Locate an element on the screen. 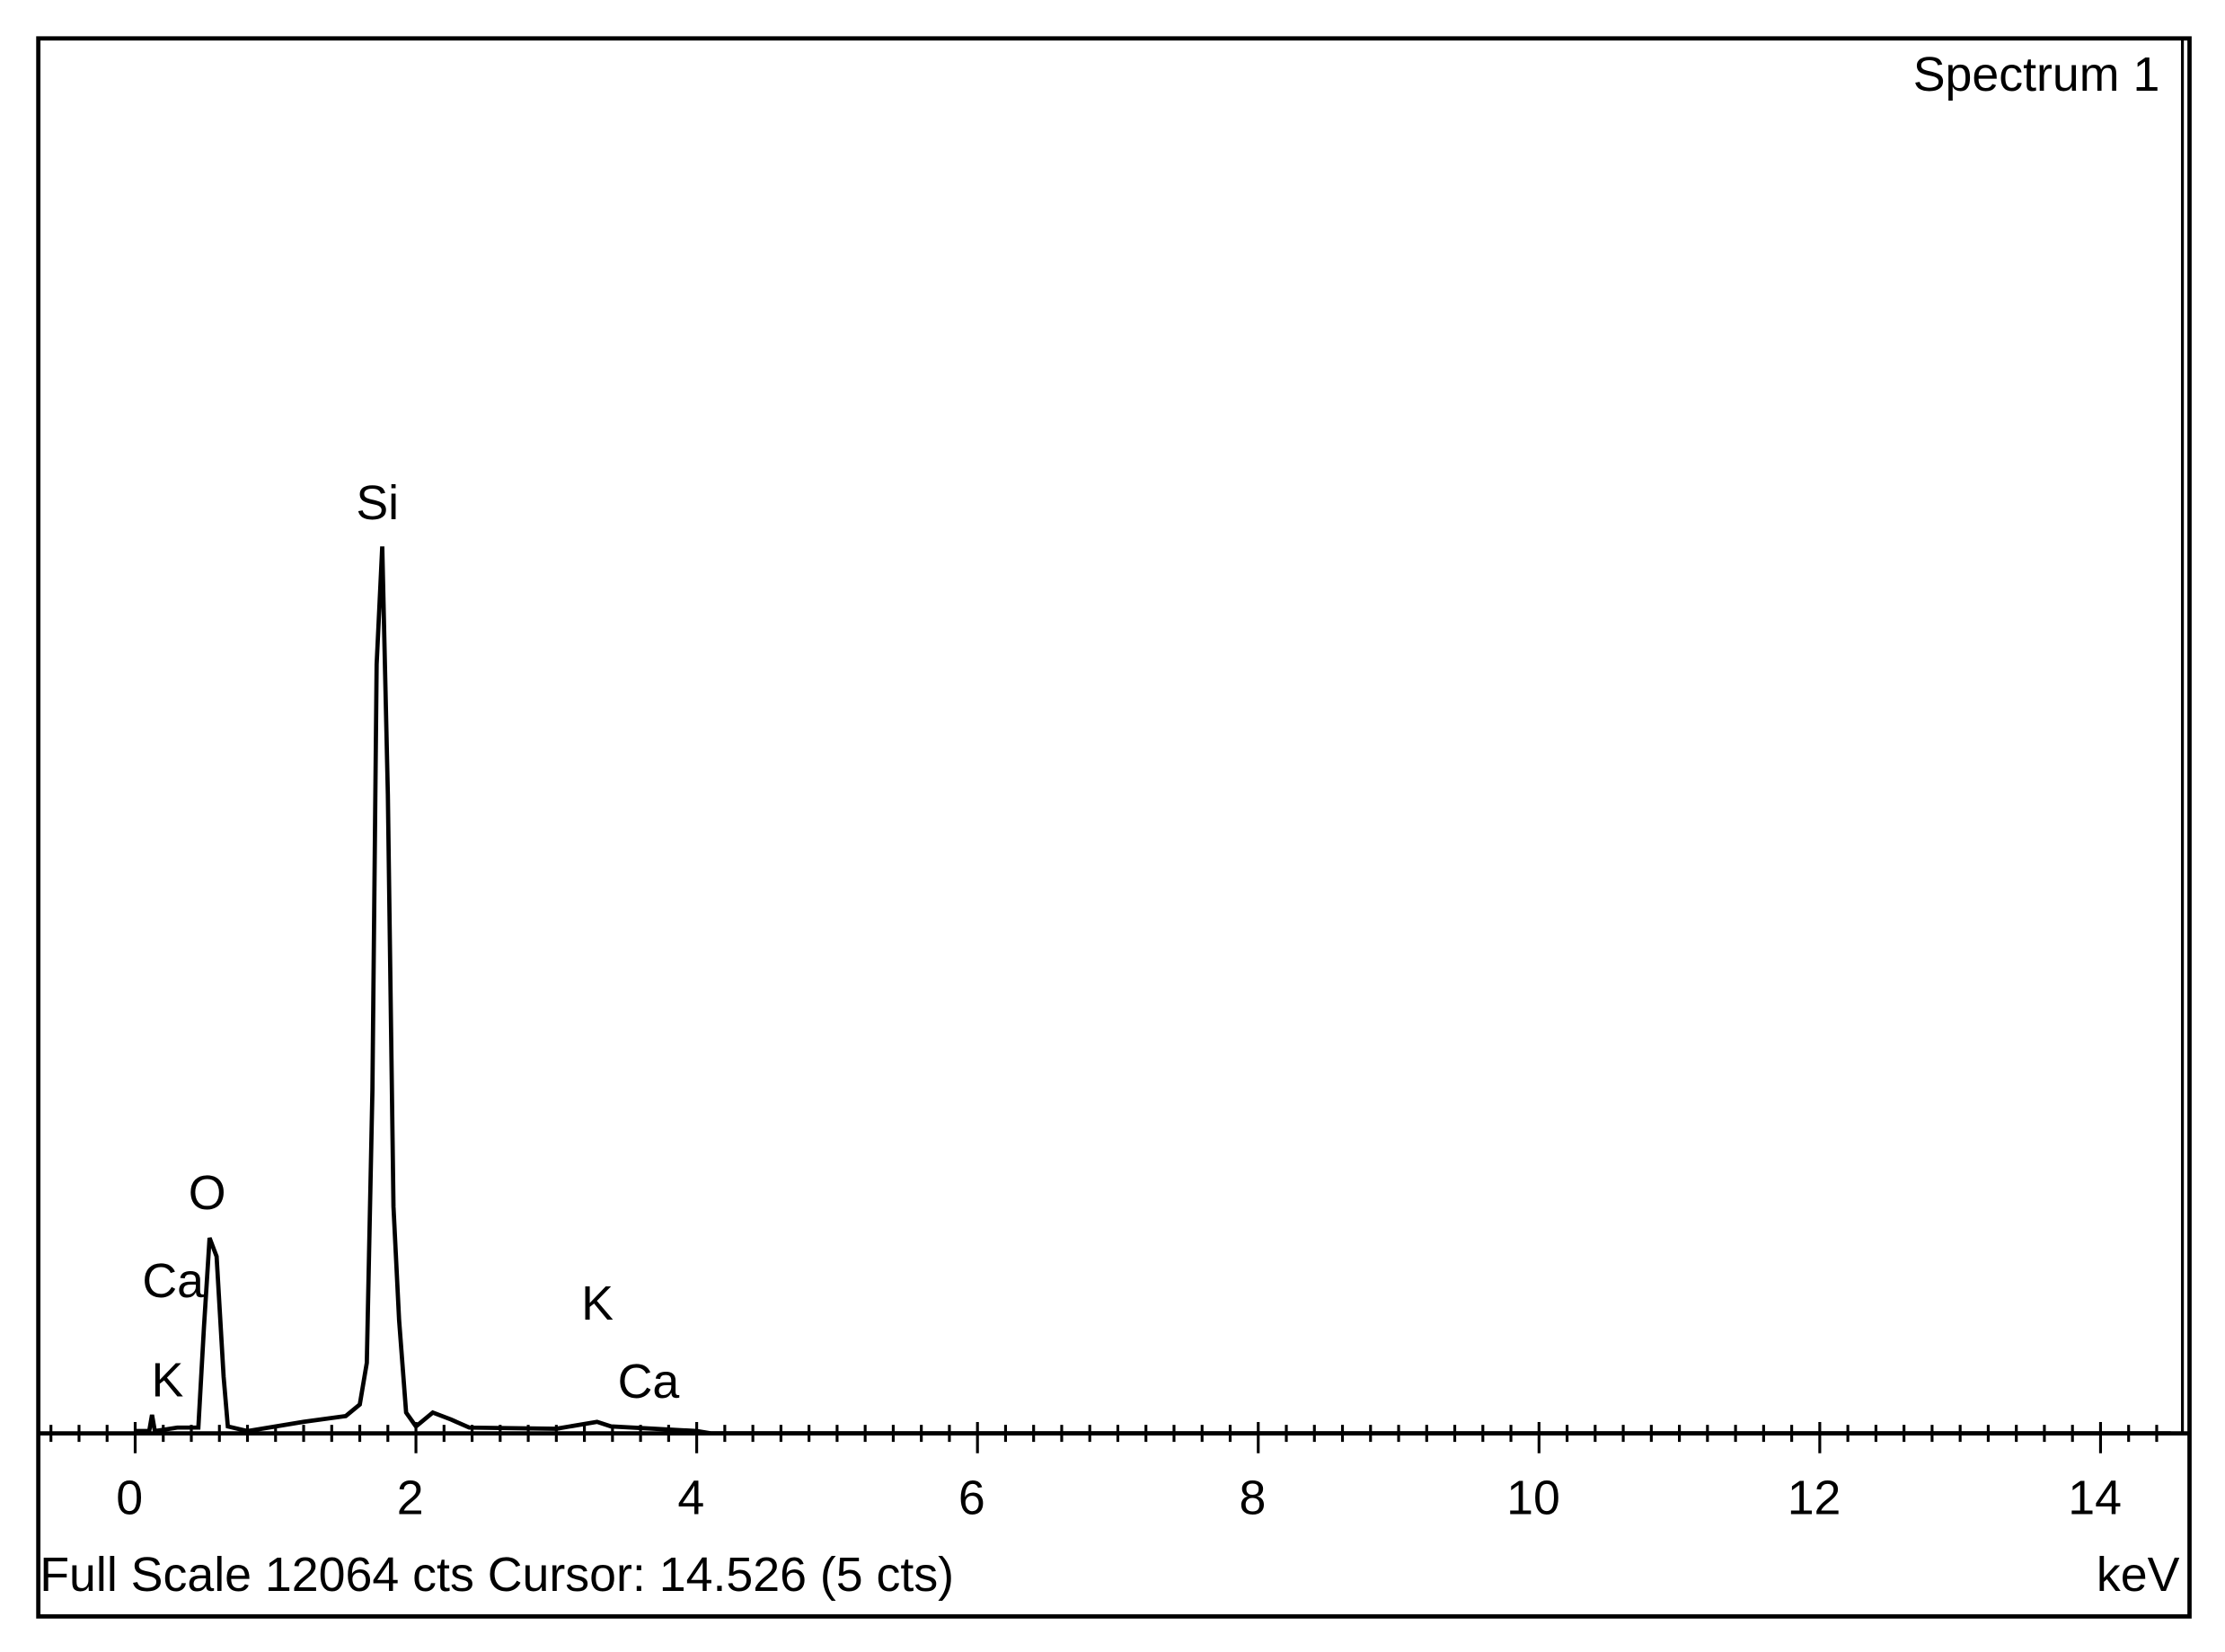  x-tick-label: 12 is located at coordinates (1815, 1498).